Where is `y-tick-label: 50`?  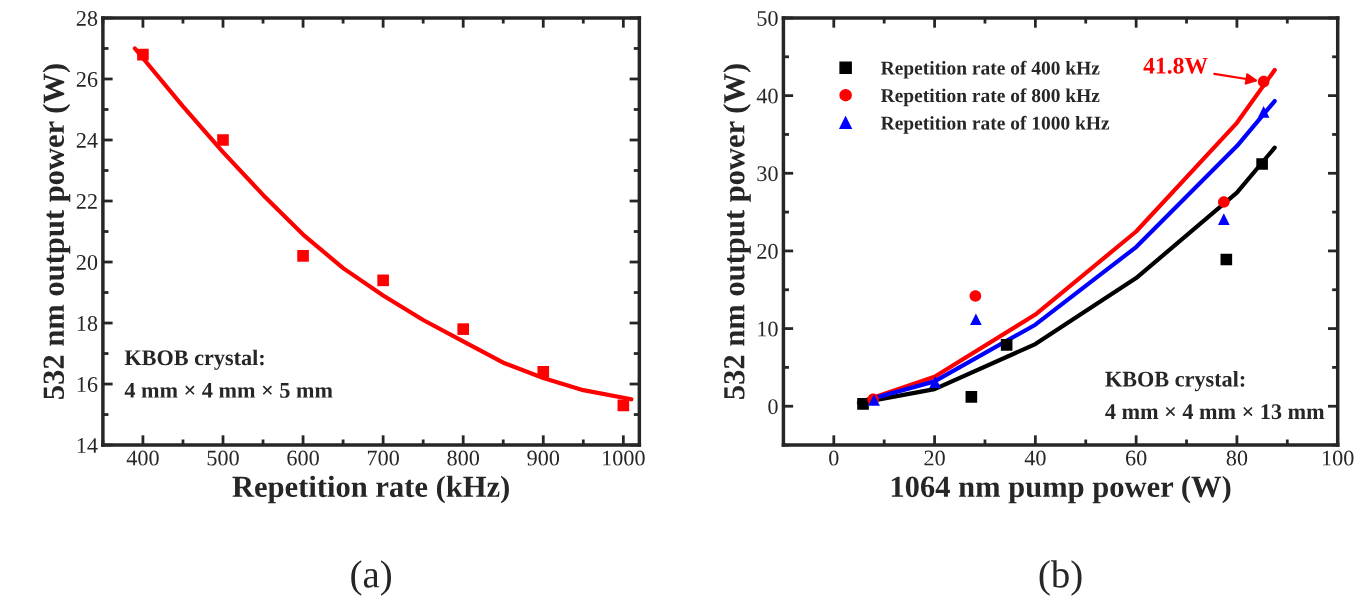
y-tick-label: 50 is located at coordinates (767, 18).